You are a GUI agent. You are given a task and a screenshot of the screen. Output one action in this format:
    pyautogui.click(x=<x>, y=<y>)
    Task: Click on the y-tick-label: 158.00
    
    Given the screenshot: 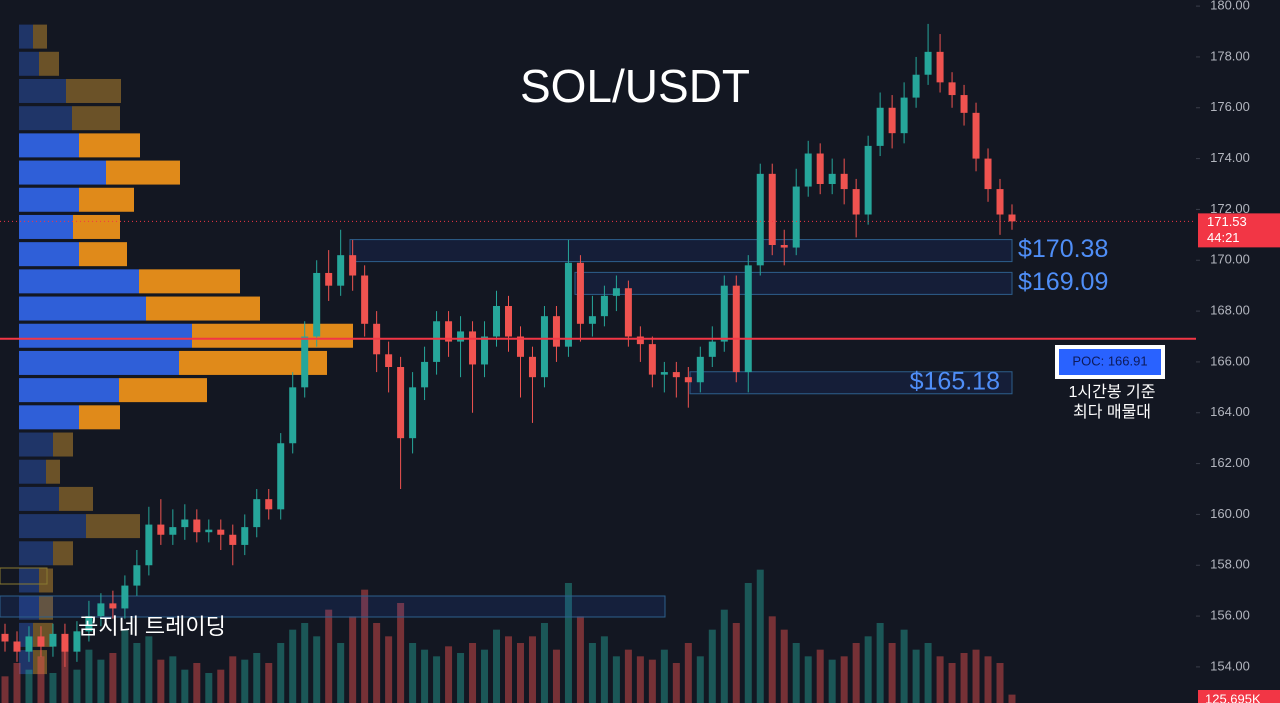 What is the action you would take?
    pyautogui.click(x=1230, y=564)
    